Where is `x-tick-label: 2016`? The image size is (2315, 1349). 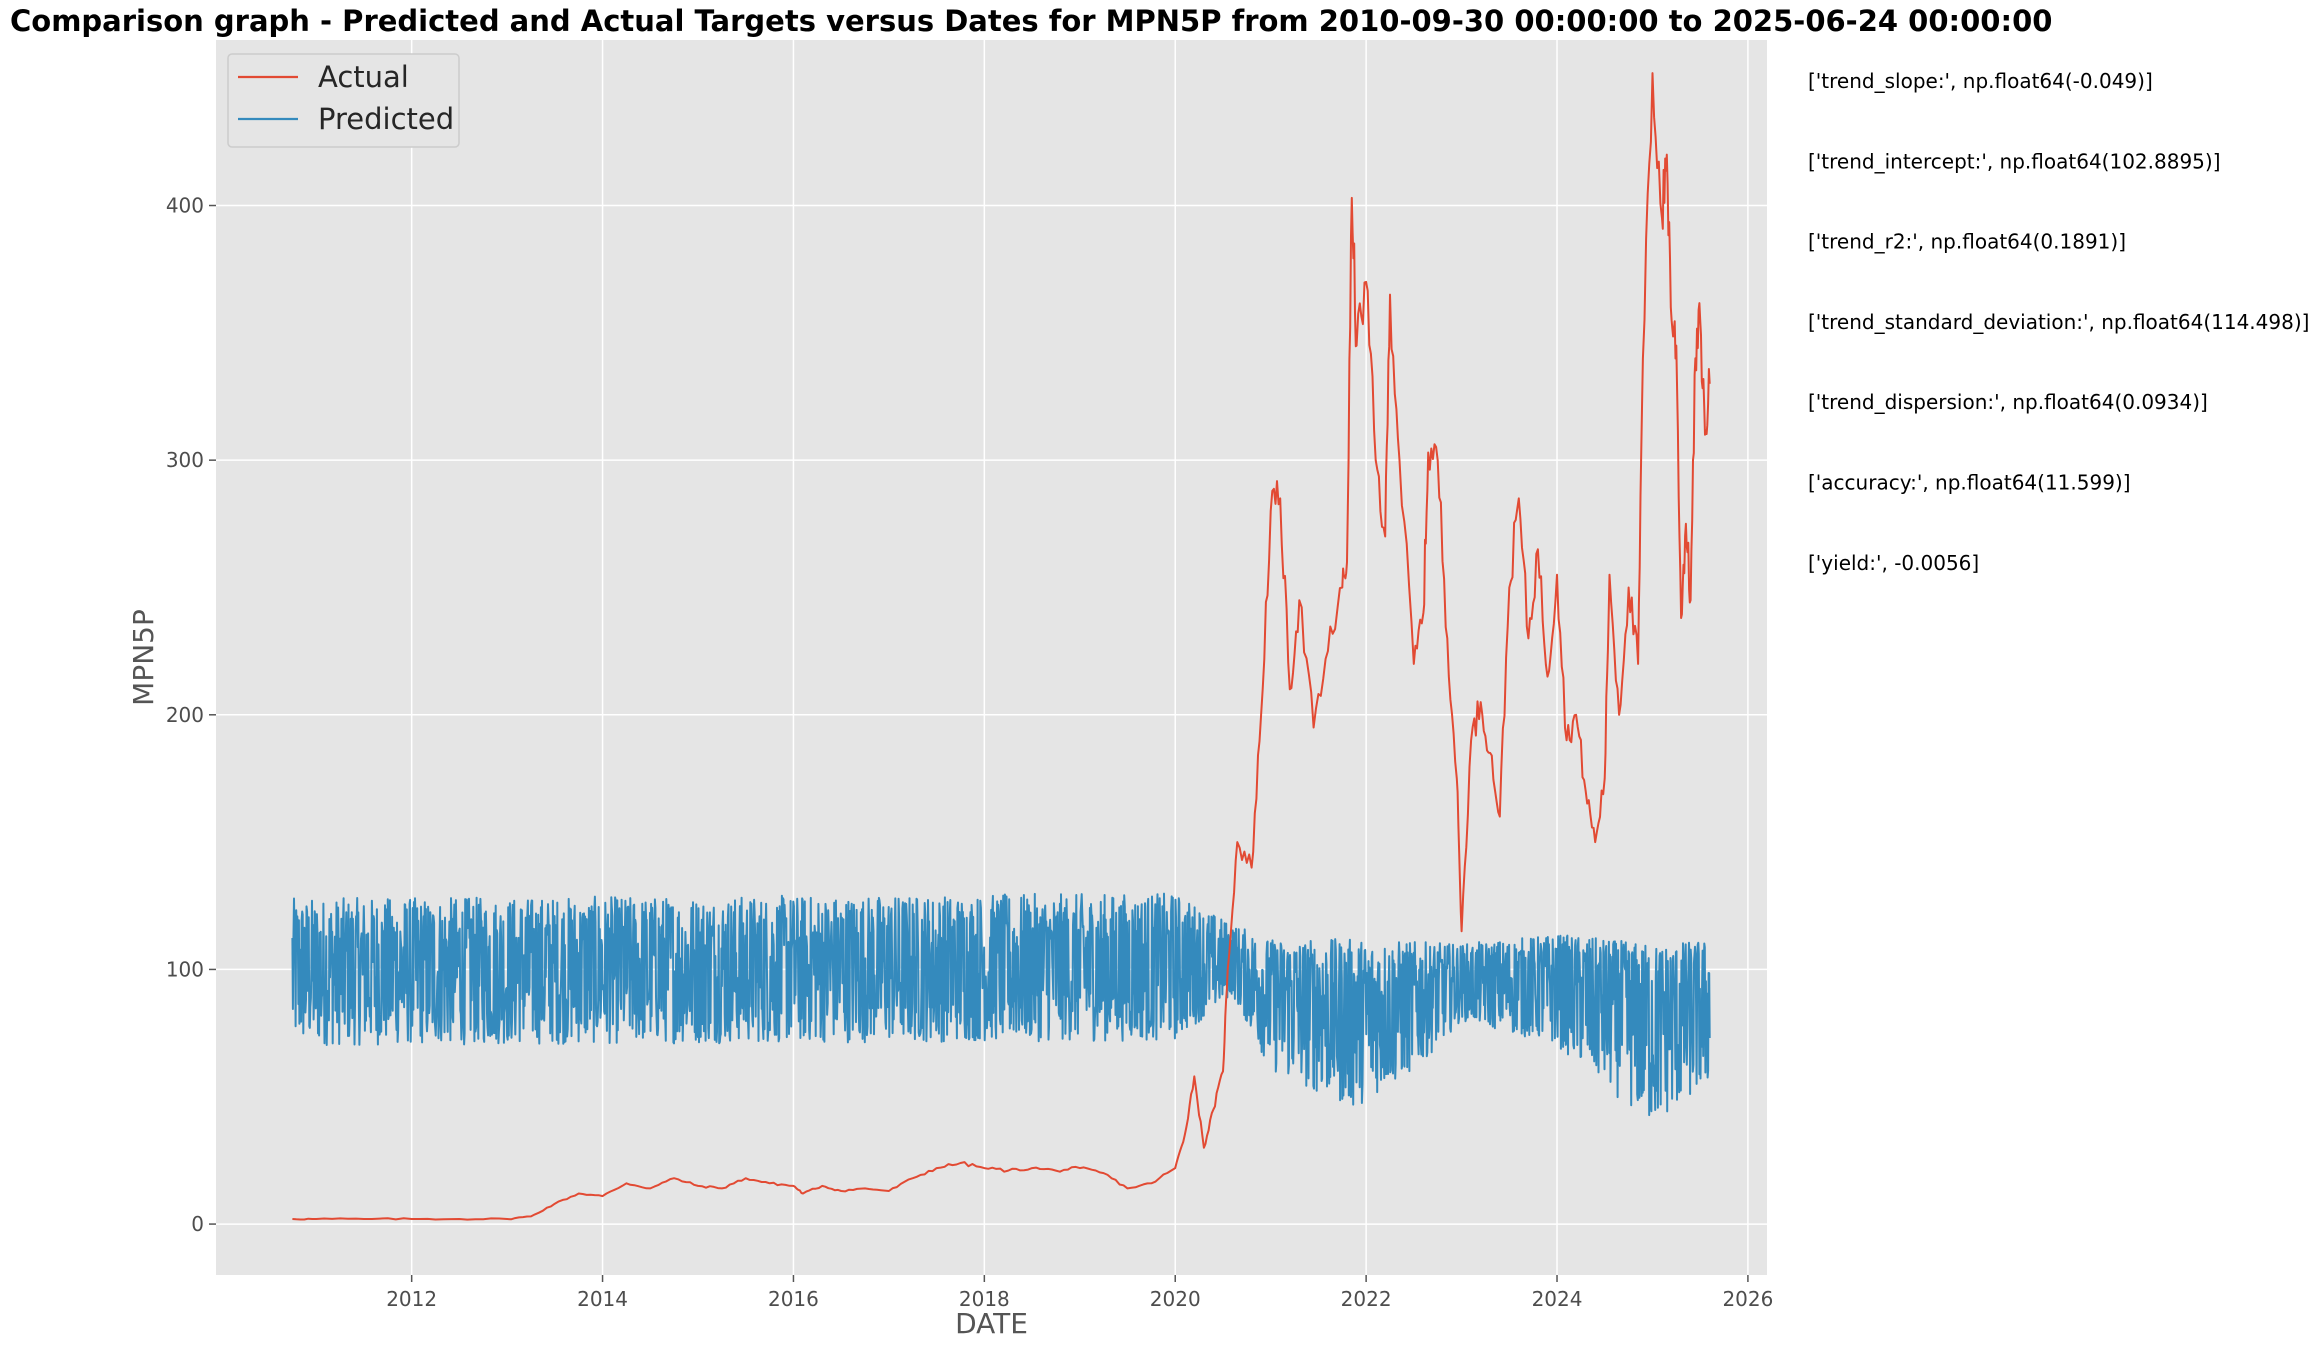
x-tick-label: 2016 is located at coordinates (793, 1299).